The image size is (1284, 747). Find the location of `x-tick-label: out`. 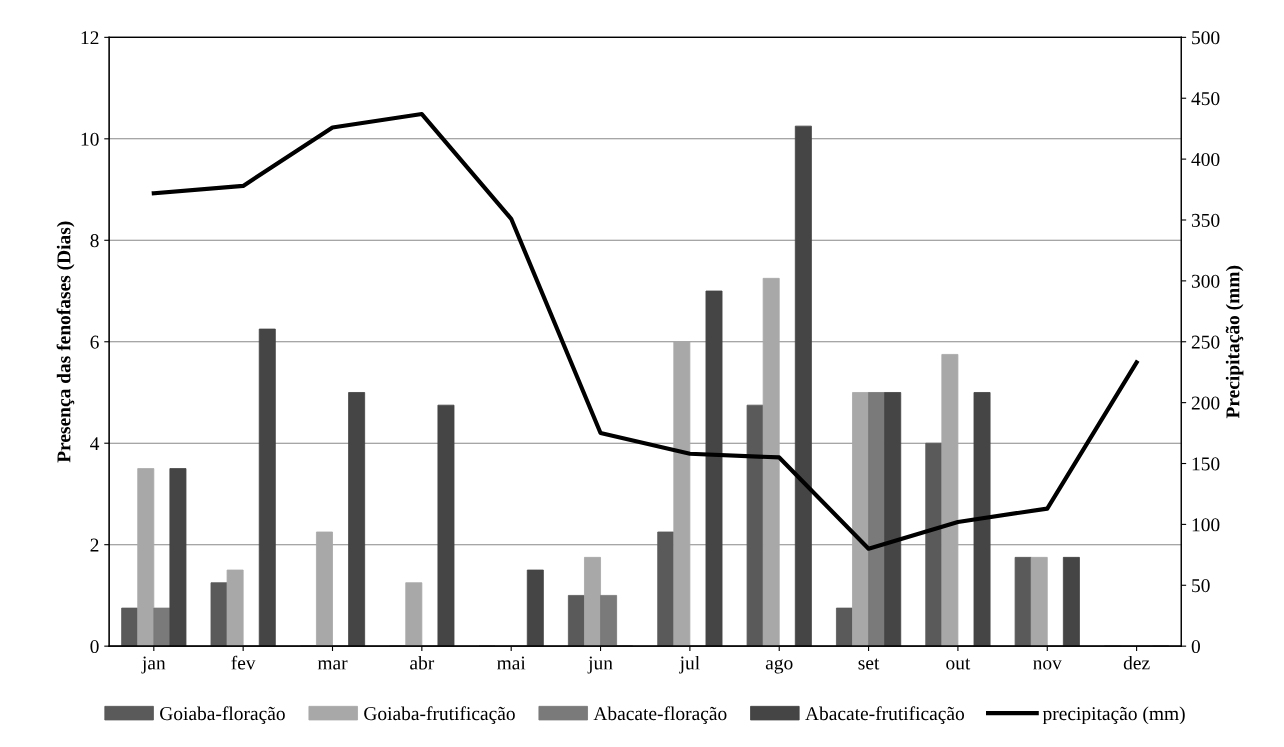

x-tick-label: out is located at coordinates (958, 664).